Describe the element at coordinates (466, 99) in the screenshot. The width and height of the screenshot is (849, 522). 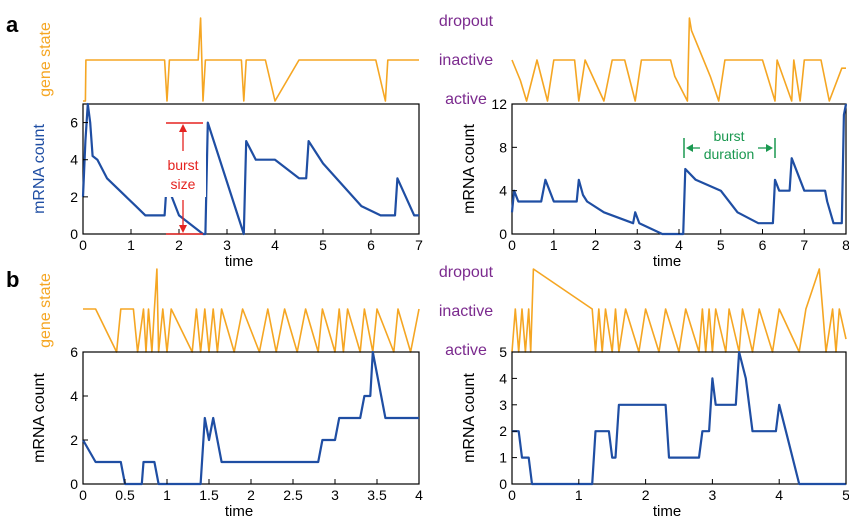
I see `state-label-active-a: active` at that location.